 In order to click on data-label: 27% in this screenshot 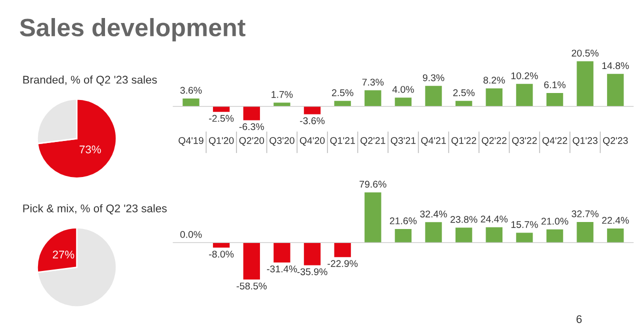, I will do `click(63, 254)`.